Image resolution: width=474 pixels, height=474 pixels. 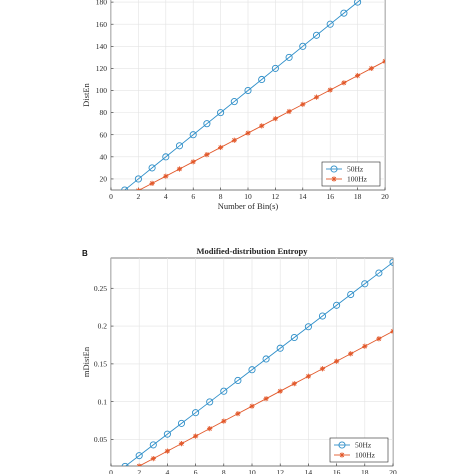 I want to click on y-tick-label: 20, so click(x=104, y=179).